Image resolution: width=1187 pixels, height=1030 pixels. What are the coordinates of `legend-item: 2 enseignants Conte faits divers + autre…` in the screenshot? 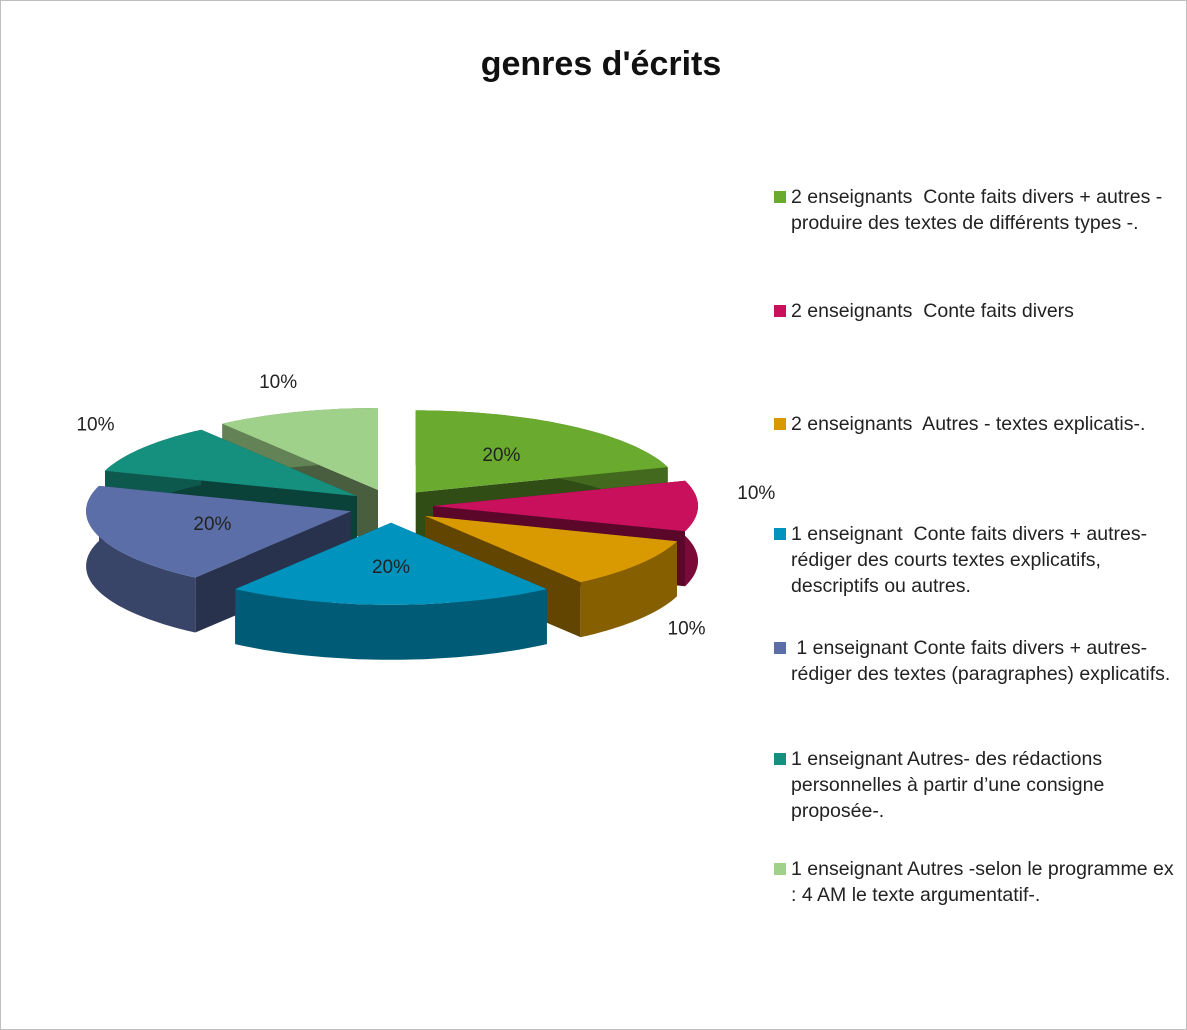 It's located at (977, 210).